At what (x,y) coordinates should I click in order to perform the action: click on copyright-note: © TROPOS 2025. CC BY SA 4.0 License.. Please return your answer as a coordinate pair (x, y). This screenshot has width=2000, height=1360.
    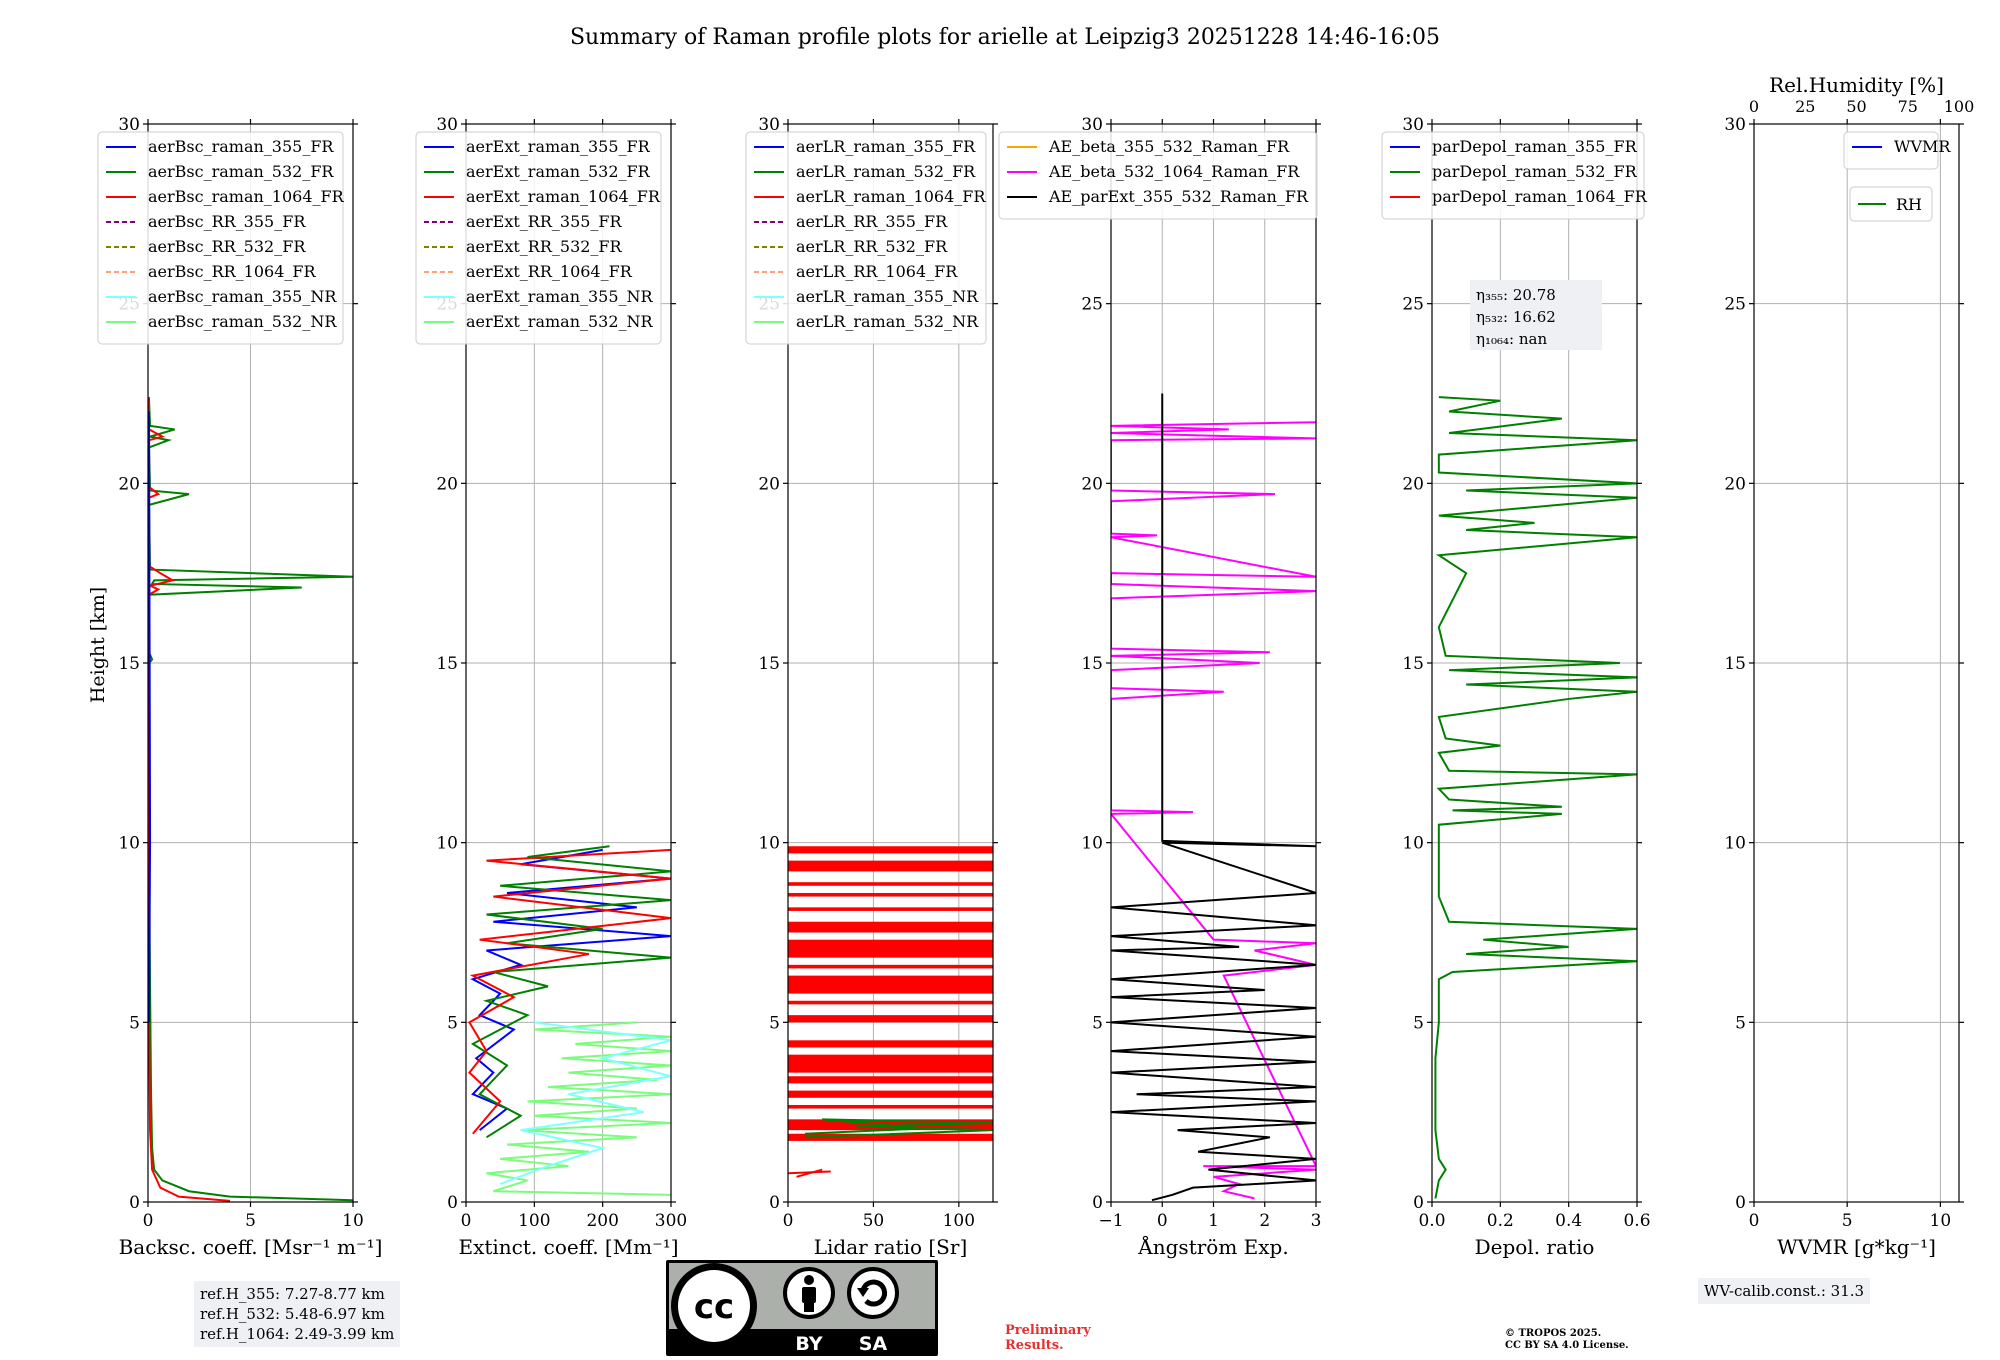
    Looking at the image, I should click on (1567, 1340).